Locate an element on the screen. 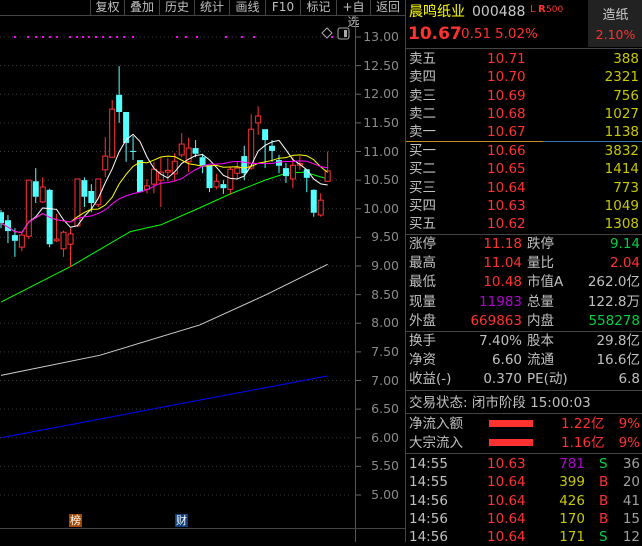  trade-status: 交易状态: 闭市阶段 15:00:03 is located at coordinates (524, 403).